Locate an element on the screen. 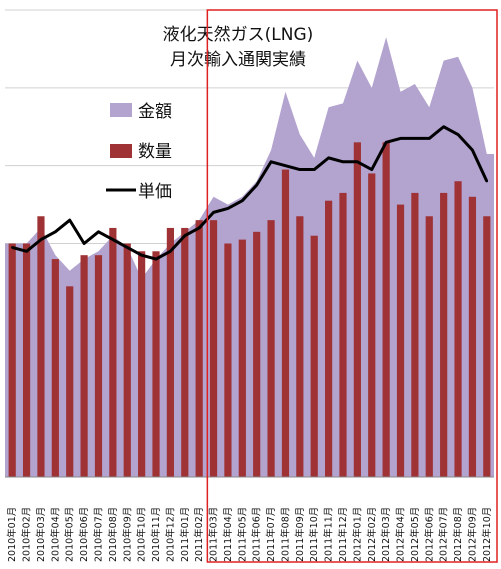 This screenshot has width=501, height=569. legend: 金額 数量 単価 is located at coordinates (139, 152).